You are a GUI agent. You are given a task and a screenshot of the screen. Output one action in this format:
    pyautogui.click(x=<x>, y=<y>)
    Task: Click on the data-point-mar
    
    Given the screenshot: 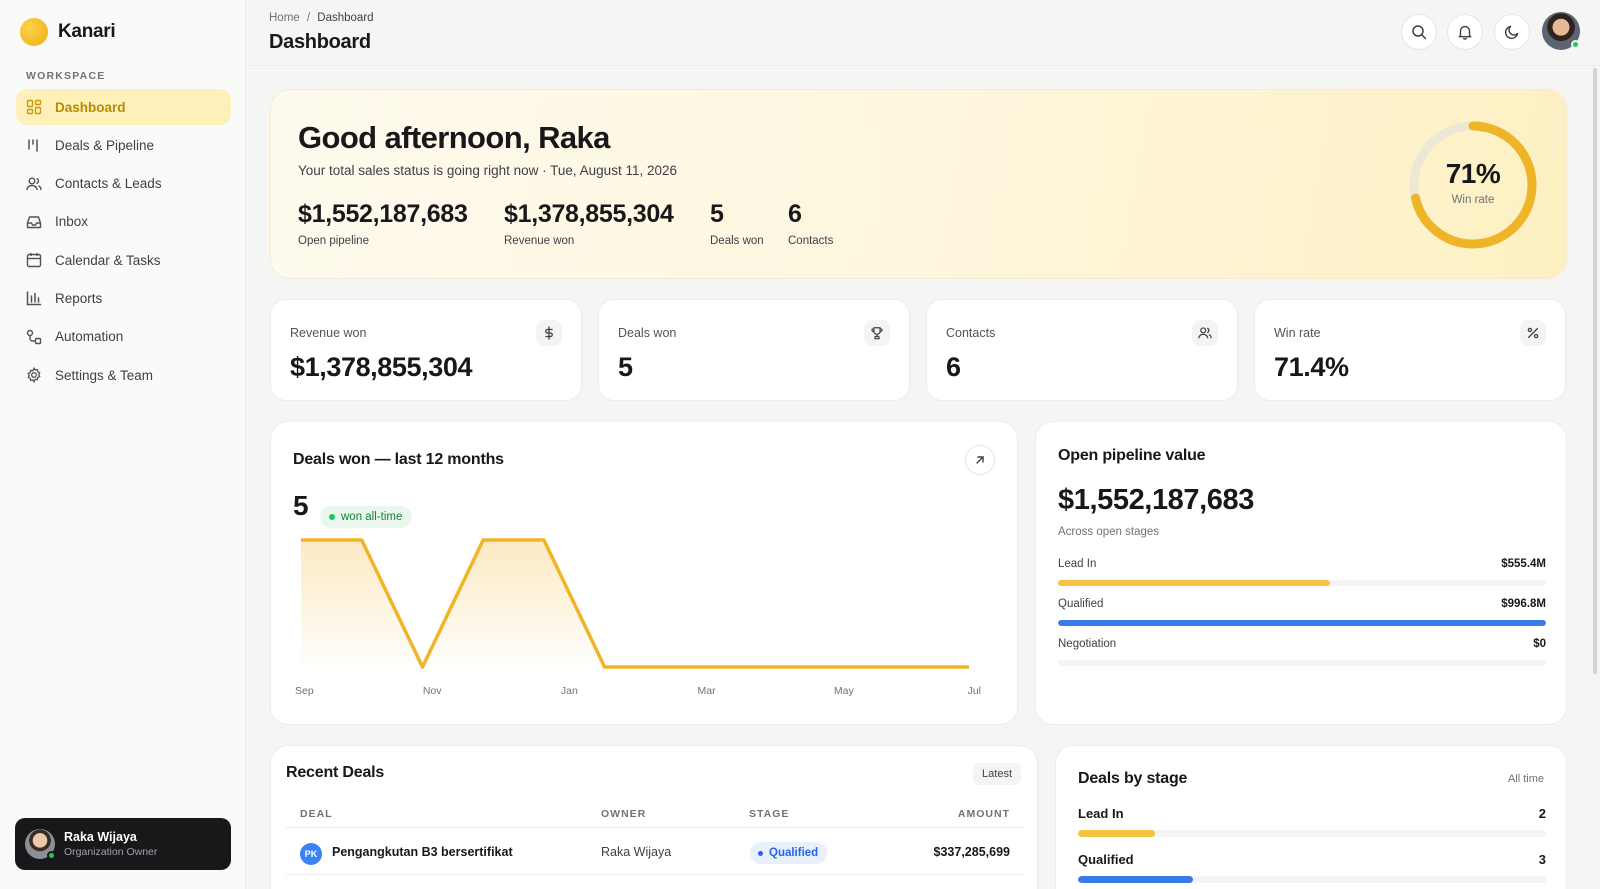 What is the action you would take?
    pyautogui.click(x=665, y=667)
    